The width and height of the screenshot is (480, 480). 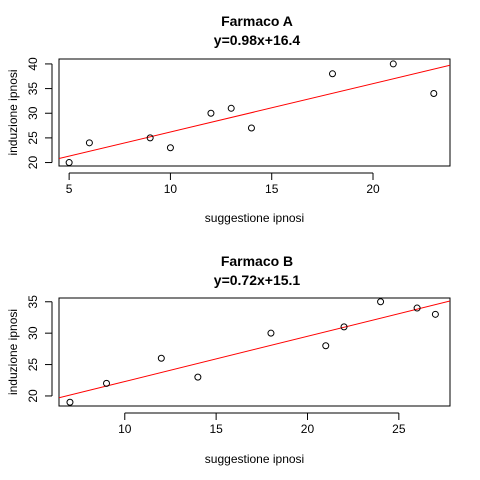 I want to click on x-tick-label: 25, so click(x=399, y=429).